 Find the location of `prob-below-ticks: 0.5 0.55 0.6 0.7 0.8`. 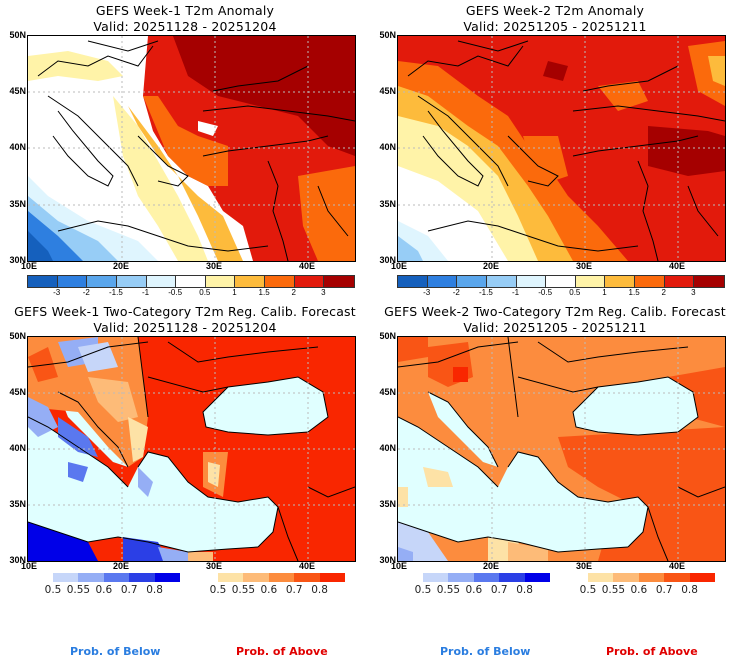

prob-below-ticks: 0.5 0.55 0.6 0.7 0.8 is located at coordinates (112, 590).